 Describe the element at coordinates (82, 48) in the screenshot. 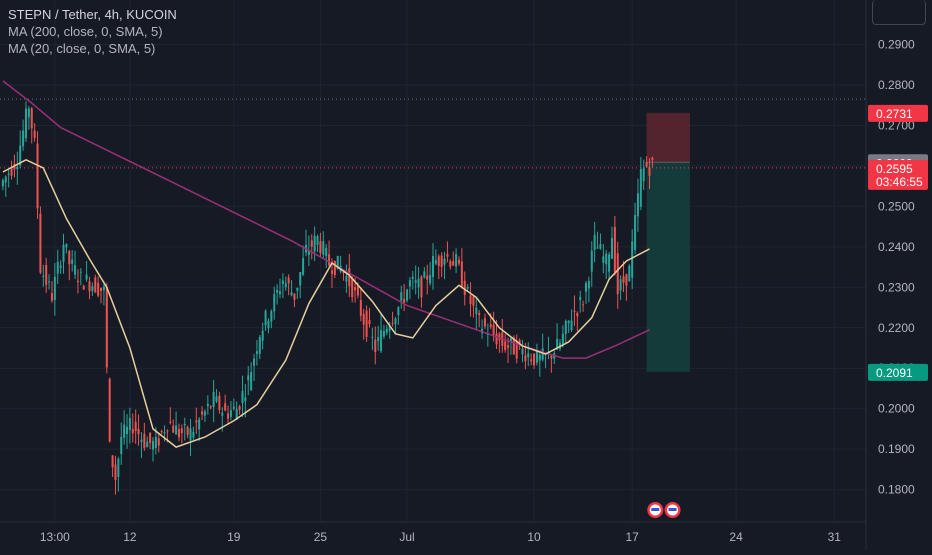

I see `ma20-legend: MA (20, close, 0, SMA, 5)` at that location.